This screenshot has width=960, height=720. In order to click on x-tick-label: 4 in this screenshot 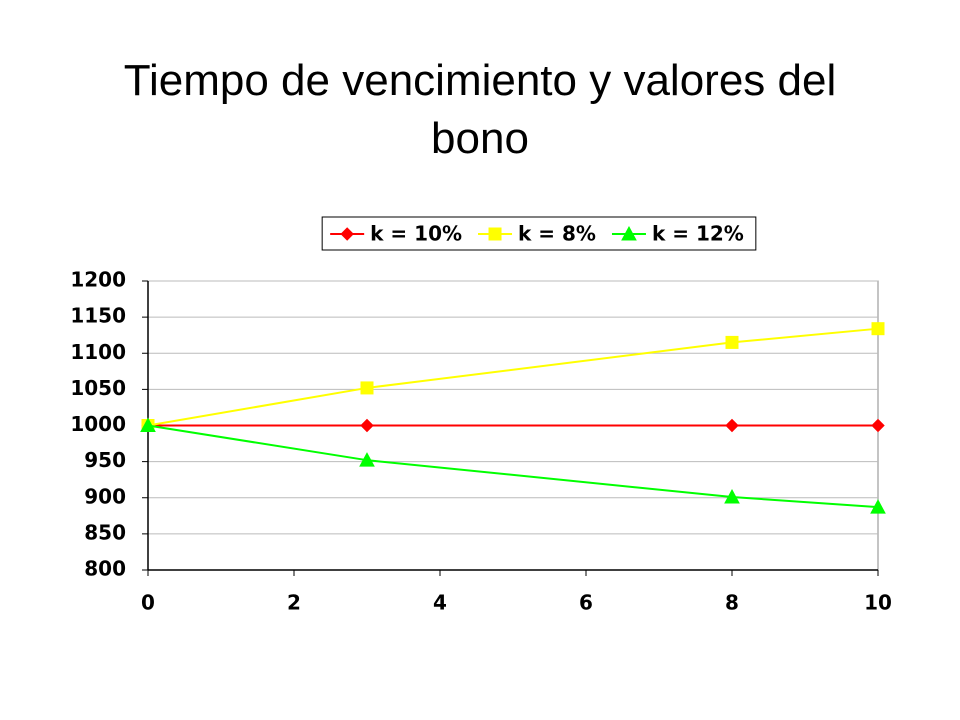, I will do `click(440, 603)`.